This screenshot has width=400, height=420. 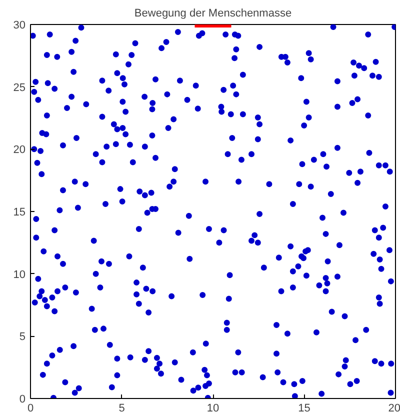 I want to click on y-tick-label: 0, so click(x=22, y=400).